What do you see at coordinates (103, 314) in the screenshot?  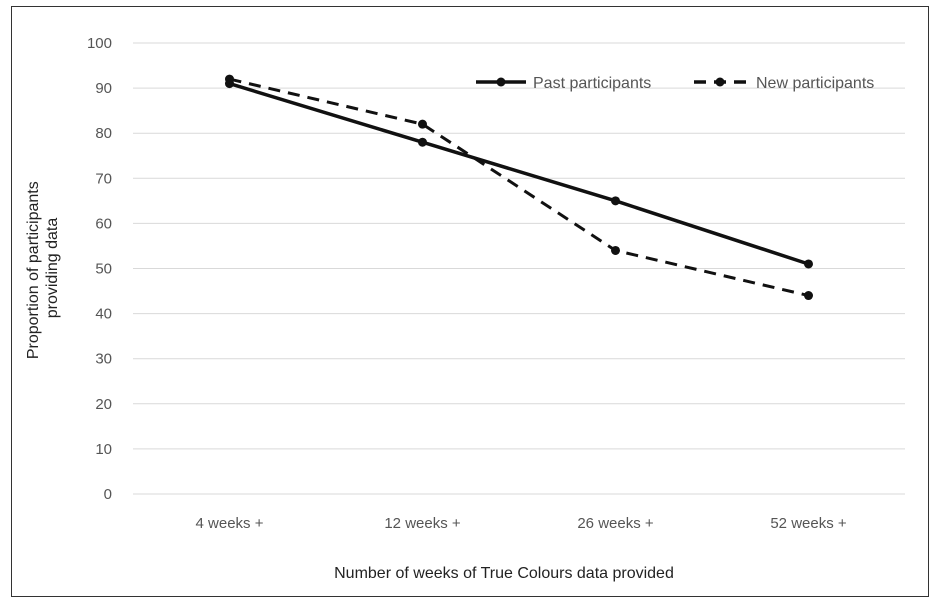 I see `y-tick-label: 40` at bounding box center [103, 314].